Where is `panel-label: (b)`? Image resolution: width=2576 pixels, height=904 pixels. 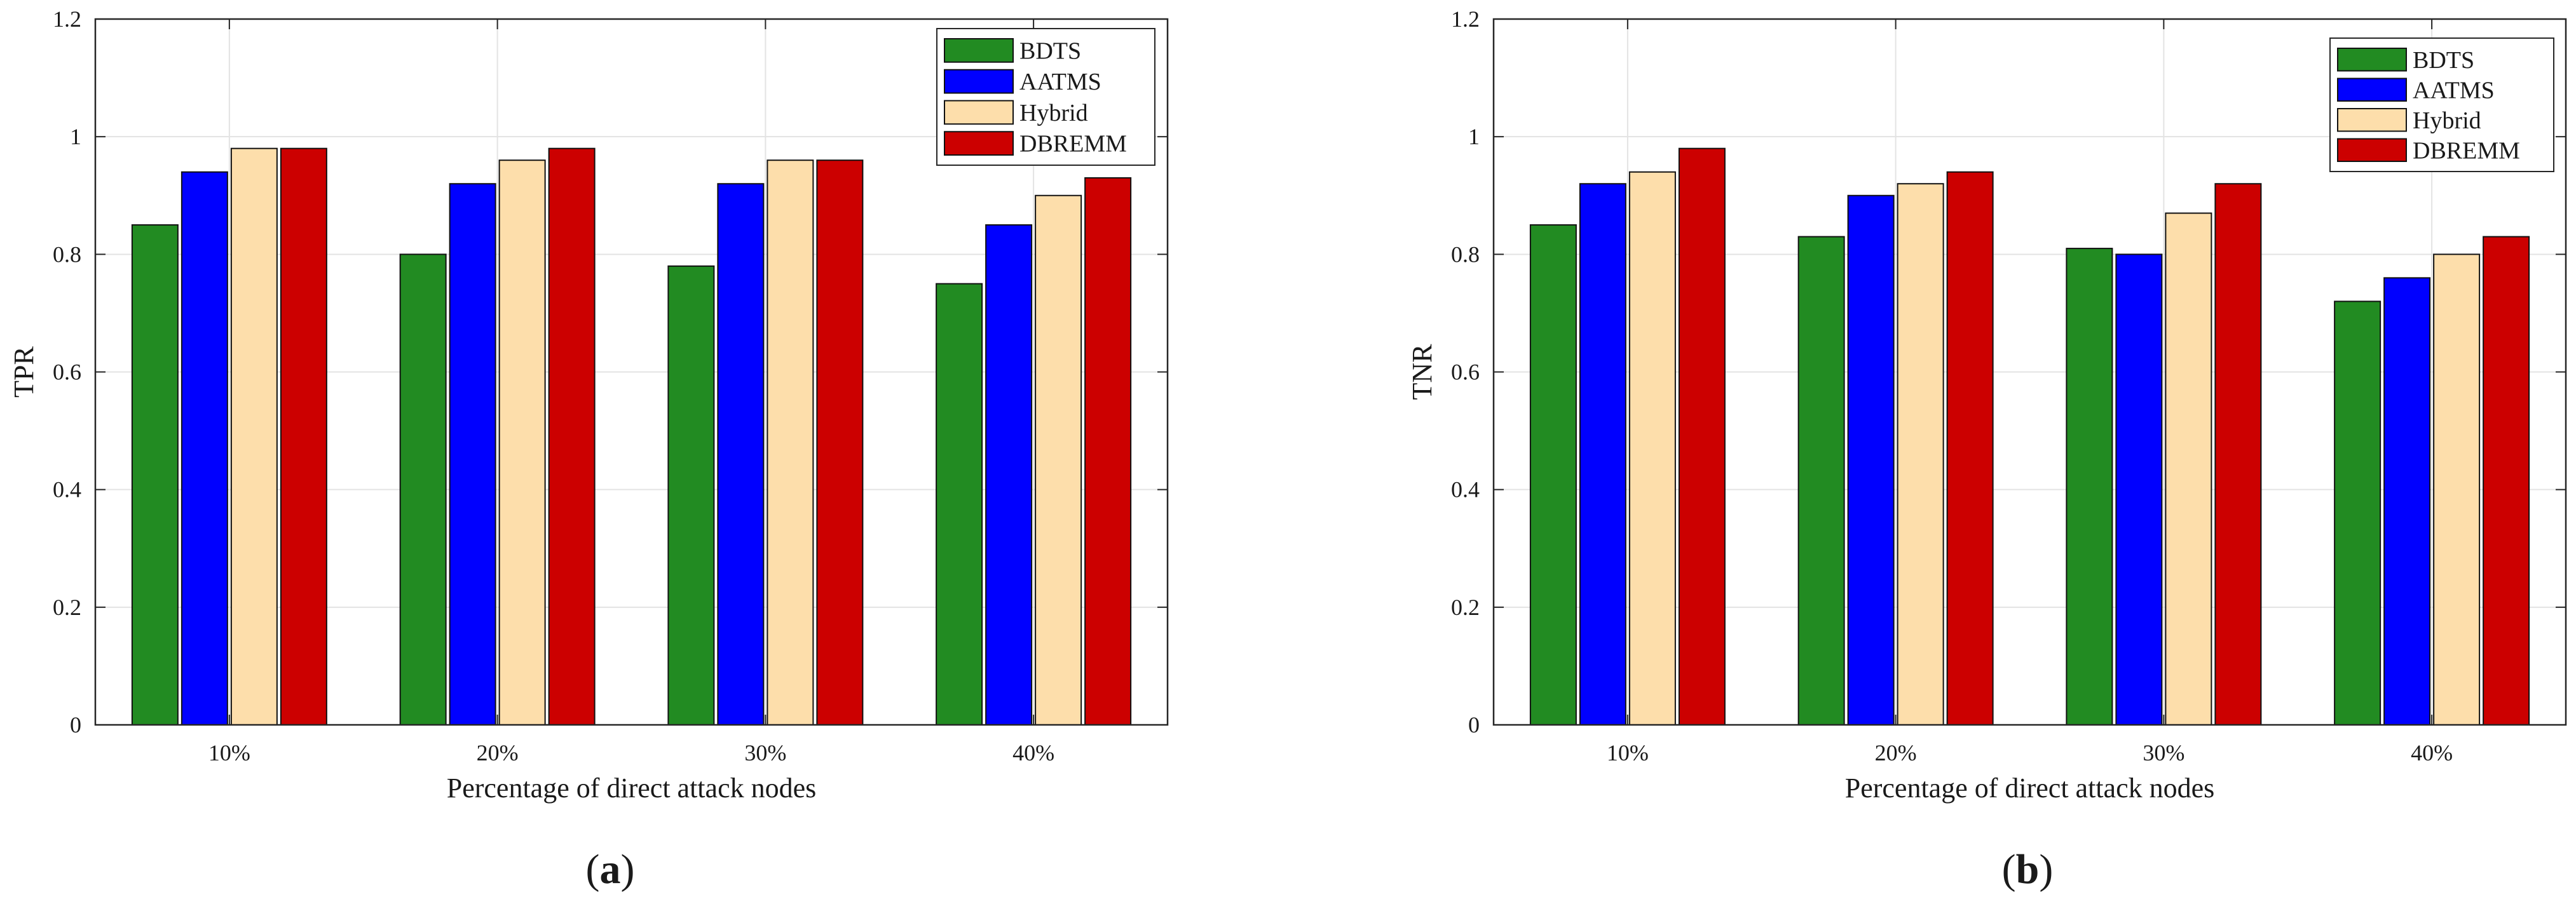
panel-label: (b) is located at coordinates (2028, 870).